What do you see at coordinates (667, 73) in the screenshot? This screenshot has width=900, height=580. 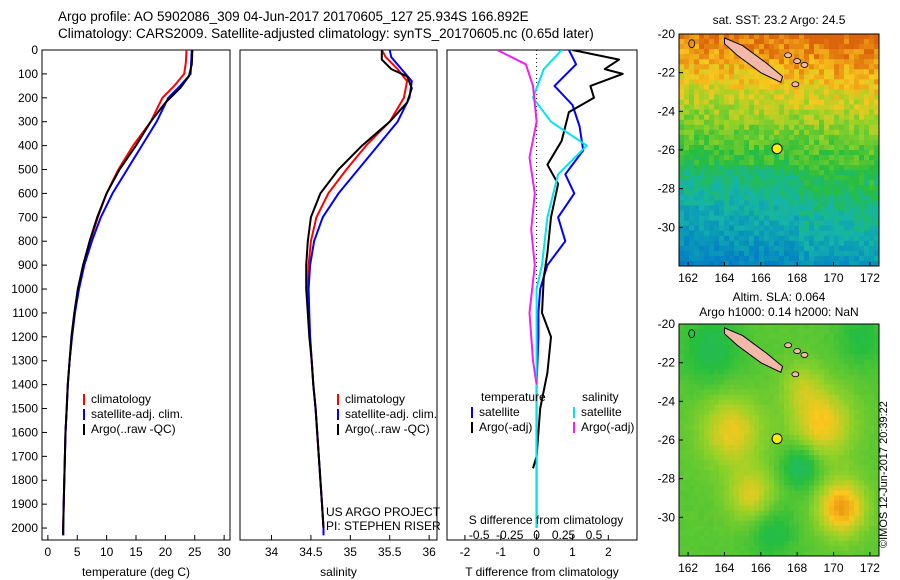 I see `y-tick-label: -22` at bounding box center [667, 73].